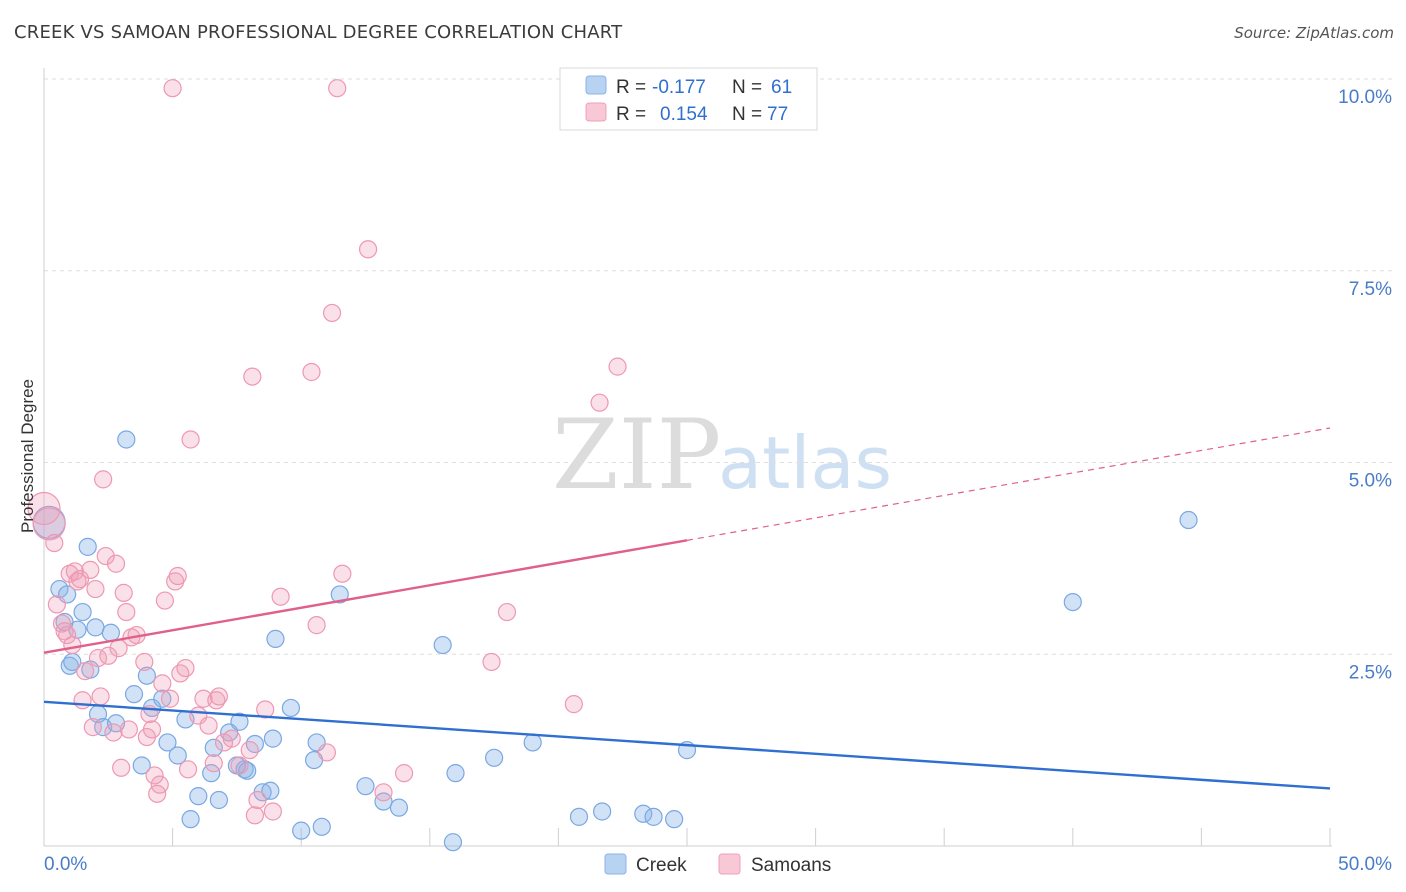 The height and width of the screenshot is (892, 1406). Describe the element at coordinates (1008, 484) in the screenshot. I see `samoans-trend-extension` at that location.